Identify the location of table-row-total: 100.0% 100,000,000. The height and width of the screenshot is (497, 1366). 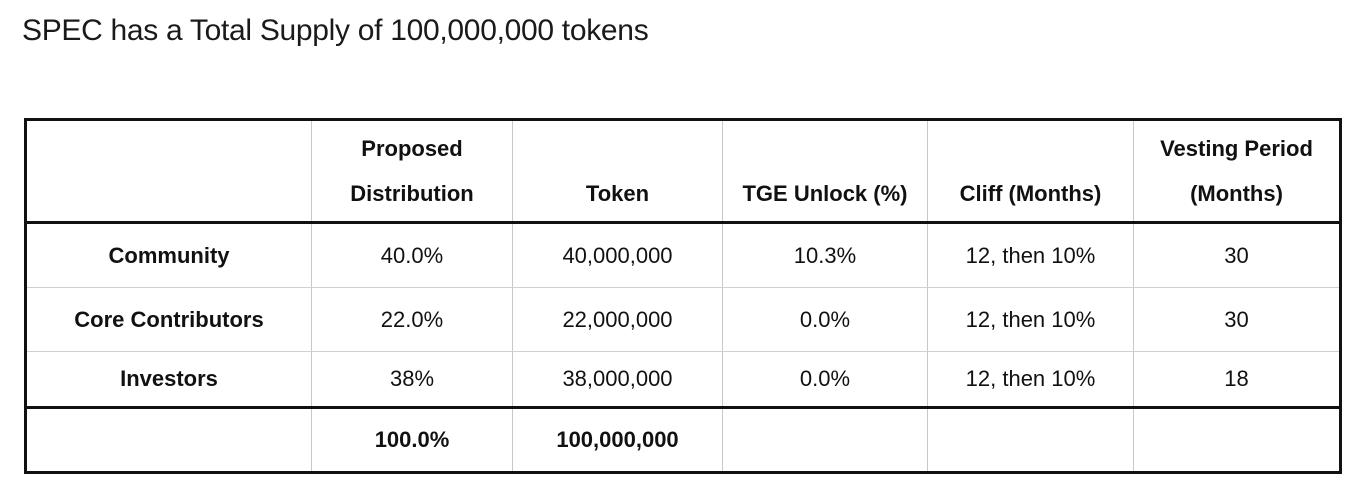
(683, 439).